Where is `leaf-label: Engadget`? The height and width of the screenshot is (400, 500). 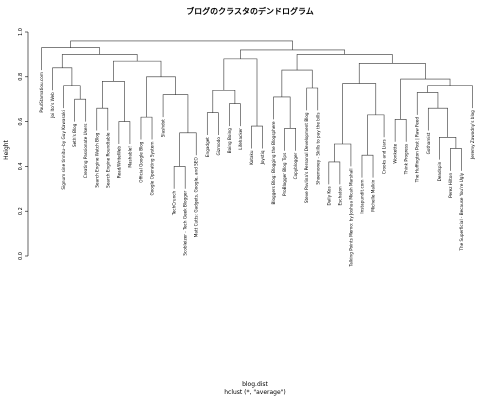 leaf-label: Engadget is located at coordinates (207, 147).